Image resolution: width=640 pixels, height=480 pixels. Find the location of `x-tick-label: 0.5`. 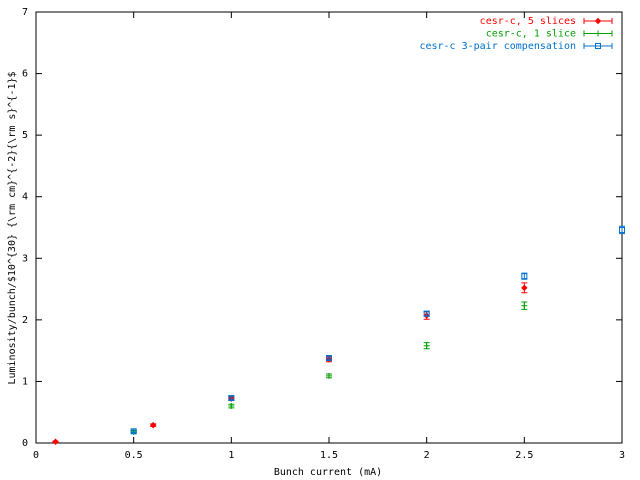

x-tick-label: 0.5 is located at coordinates (134, 455).